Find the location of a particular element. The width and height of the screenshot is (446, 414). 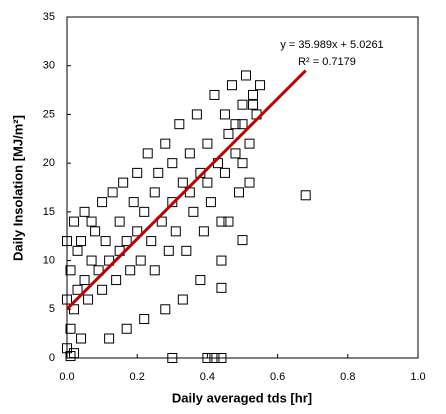

x-tick-label: 0.0 is located at coordinates (66, 377).